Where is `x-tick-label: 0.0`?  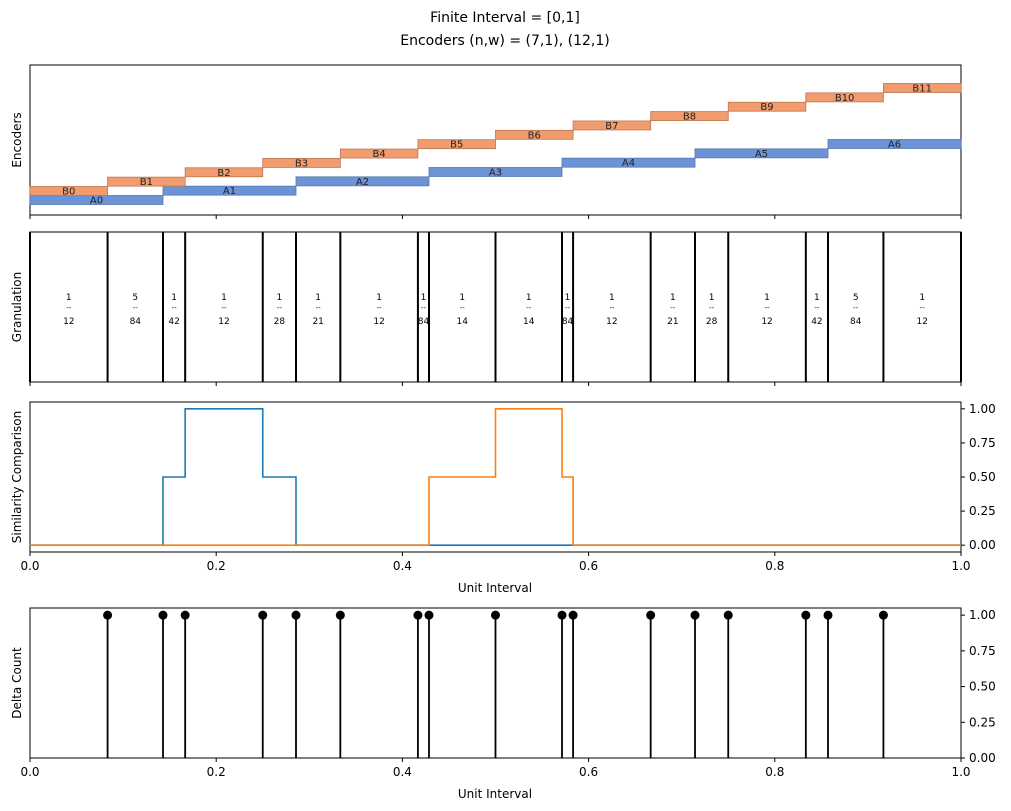
x-tick-label: 0.0 is located at coordinates (29, 566).